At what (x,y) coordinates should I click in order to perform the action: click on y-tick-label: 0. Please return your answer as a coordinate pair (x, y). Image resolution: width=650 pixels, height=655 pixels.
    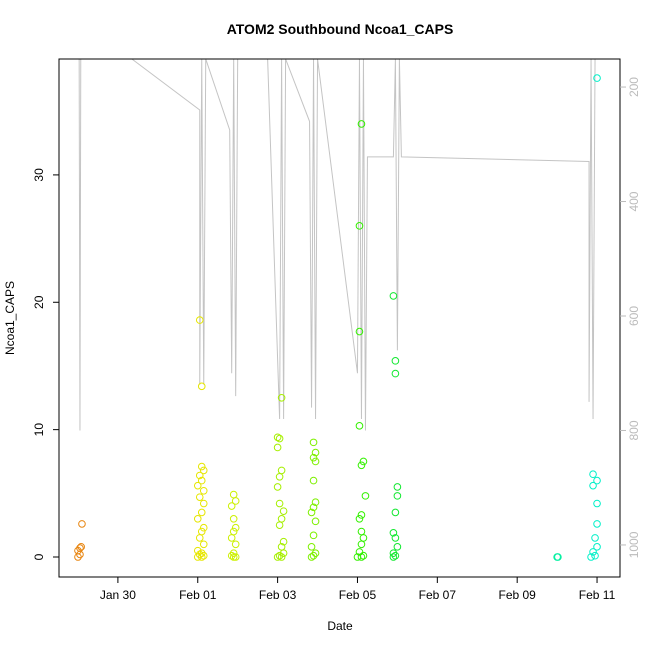
    Looking at the image, I should click on (39, 556).